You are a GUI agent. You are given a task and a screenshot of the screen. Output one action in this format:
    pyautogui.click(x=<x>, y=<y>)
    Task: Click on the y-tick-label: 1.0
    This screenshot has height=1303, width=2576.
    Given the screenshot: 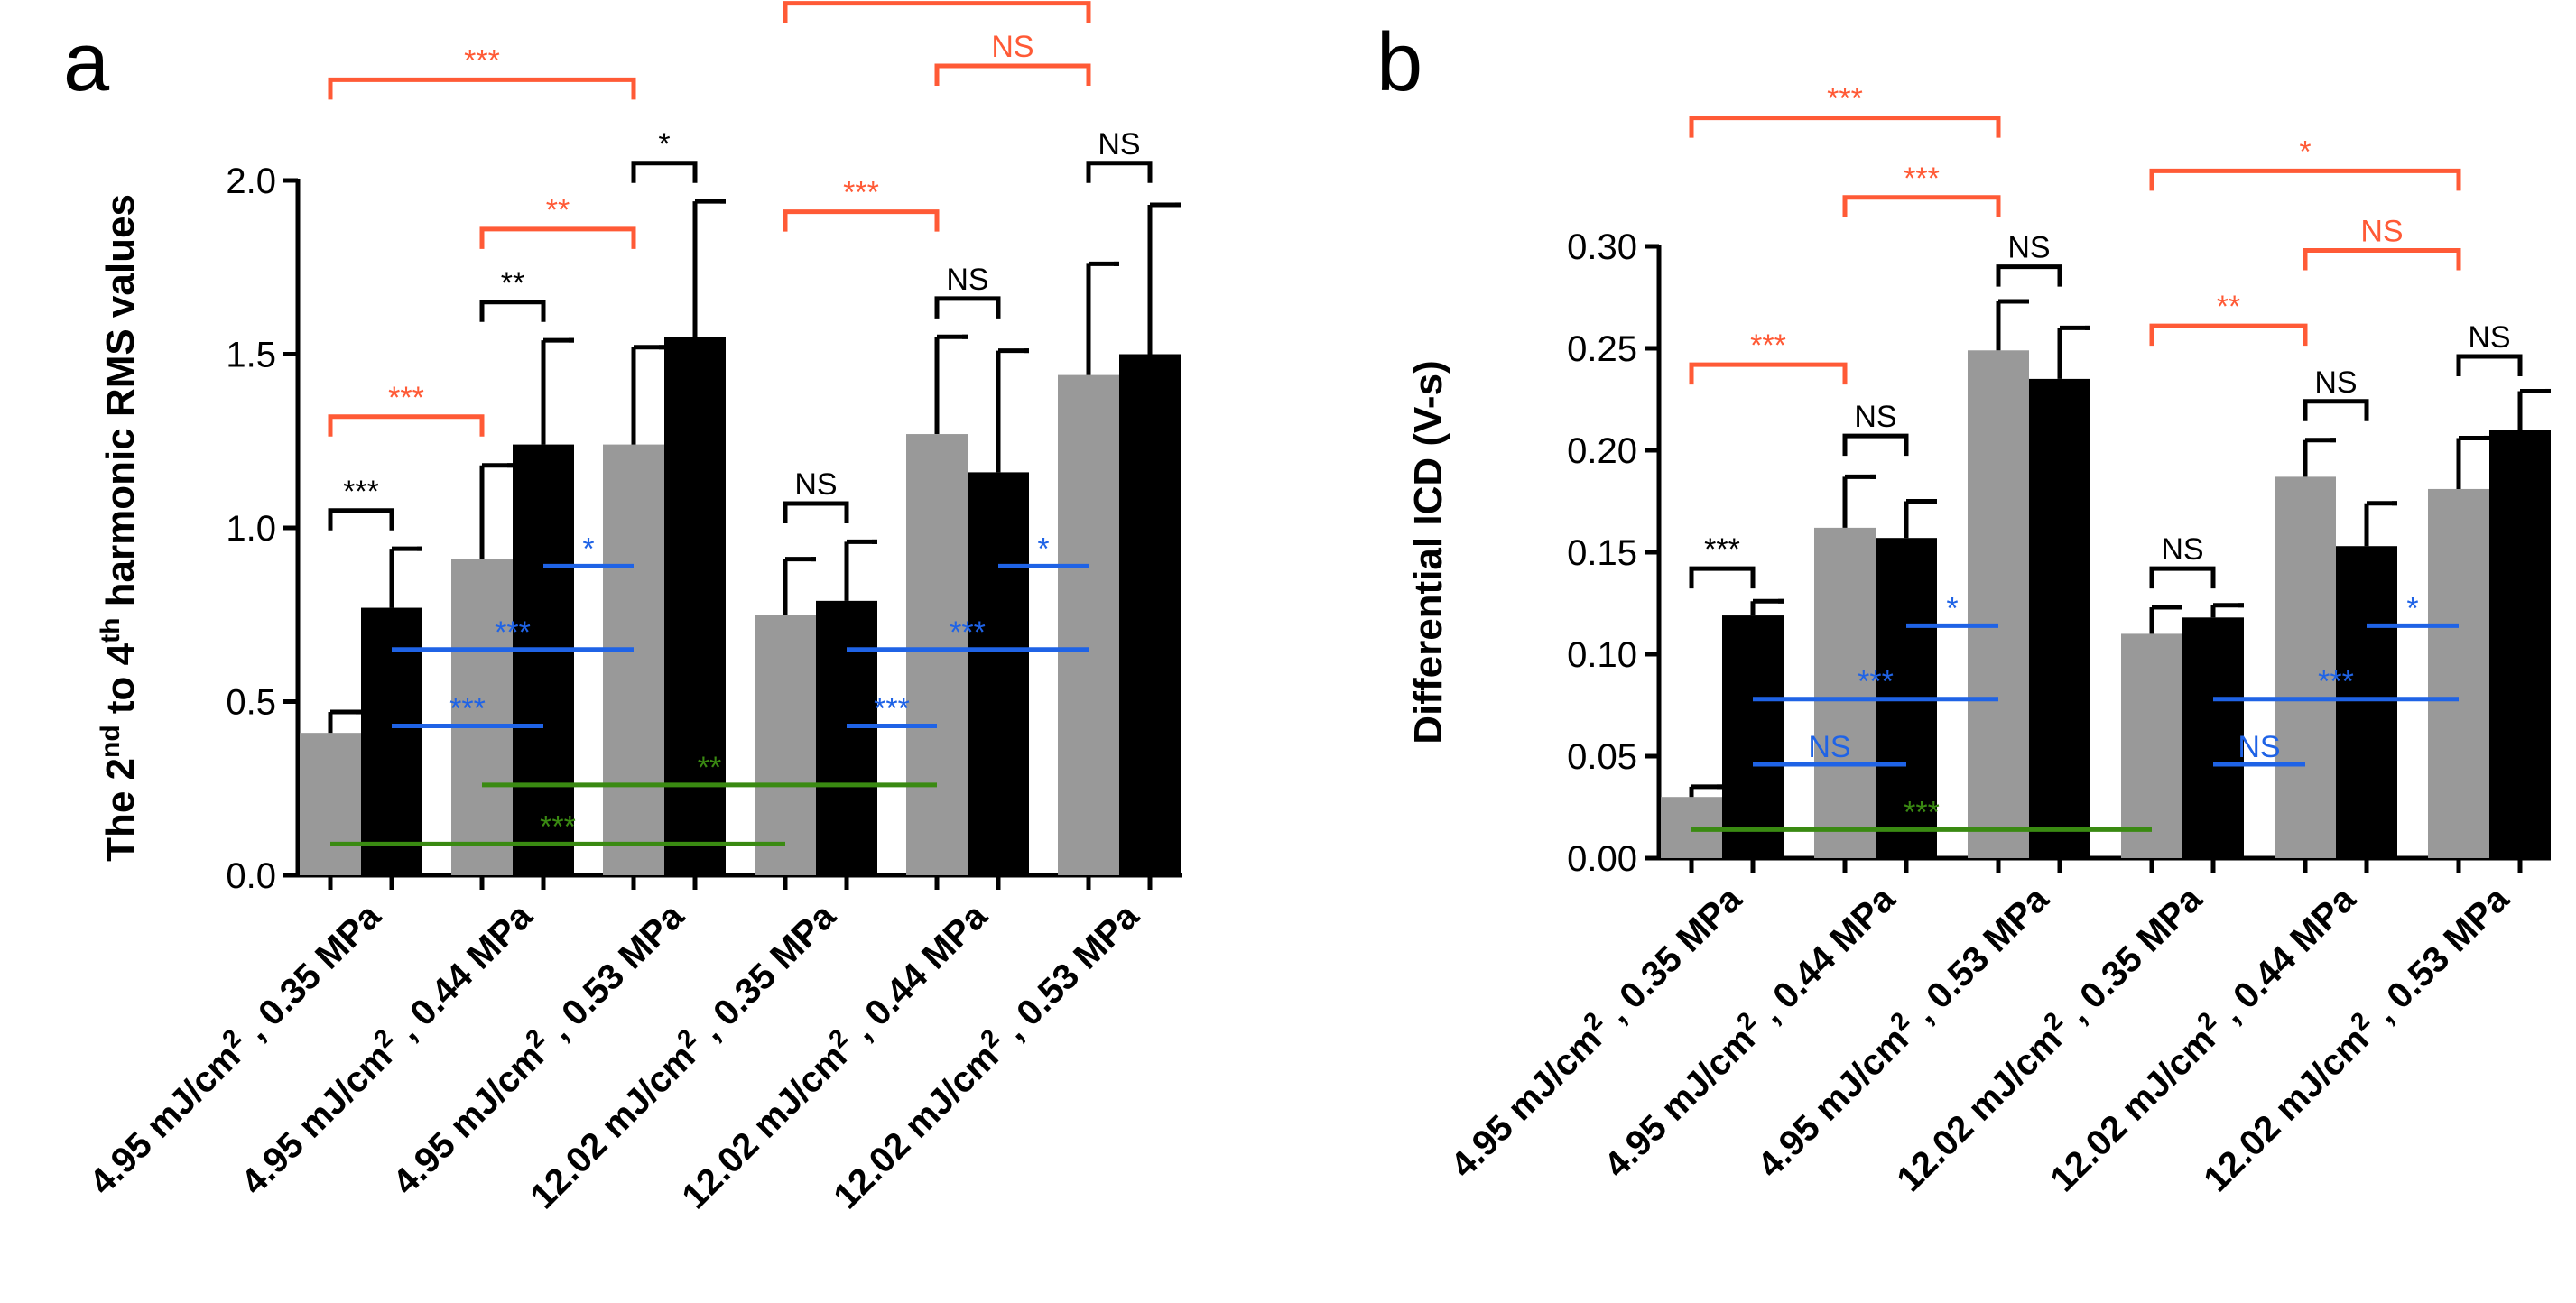 What is the action you would take?
    pyautogui.click(x=251, y=529)
    